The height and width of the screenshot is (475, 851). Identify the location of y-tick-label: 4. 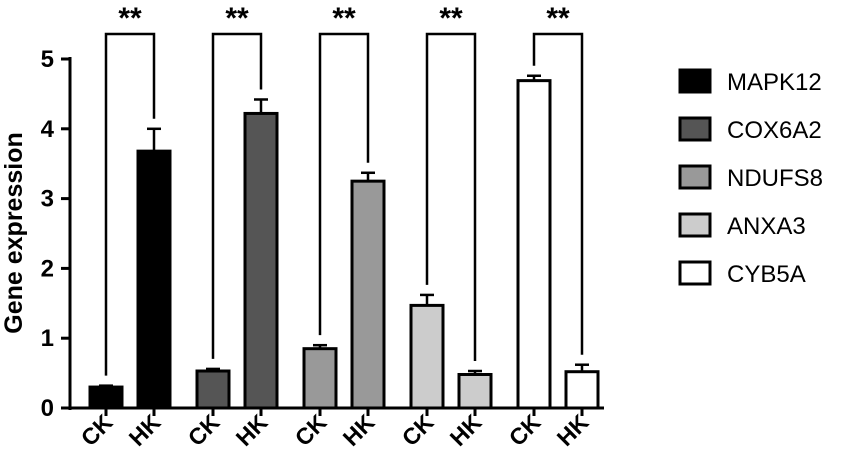
(48, 129).